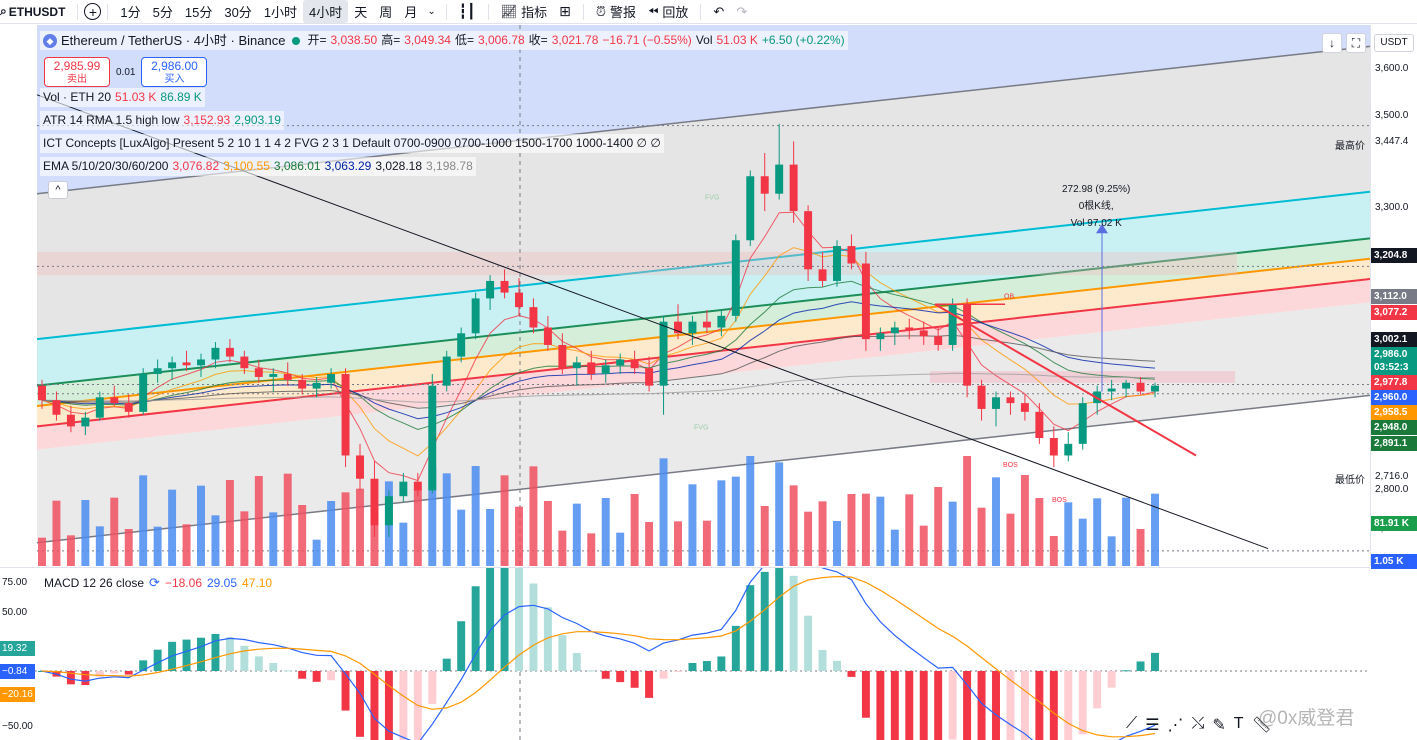 The image size is (1417, 740). Describe the element at coordinates (1096, 206) in the screenshot. I see `measure-label: 272.98 (9.25%) 0根K线, Vol 97.02 K` at that location.